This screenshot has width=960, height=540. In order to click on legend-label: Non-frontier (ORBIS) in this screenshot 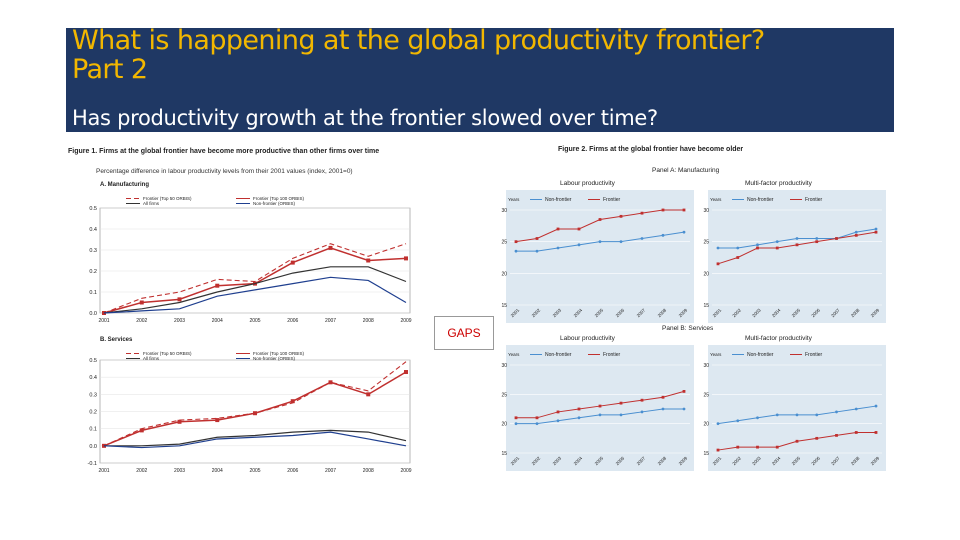, I will do `click(274, 203)`.